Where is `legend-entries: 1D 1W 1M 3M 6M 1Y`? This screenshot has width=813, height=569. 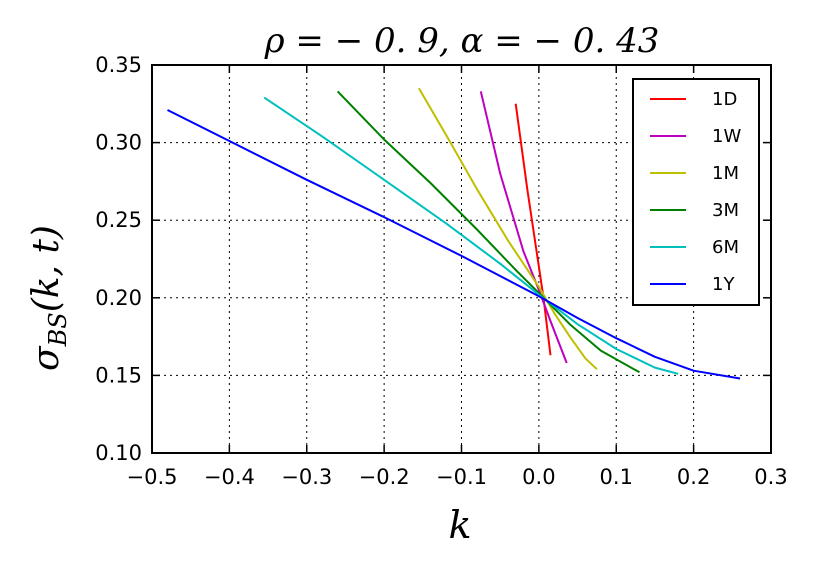 legend-entries: 1D 1W 1M 3M 6M 1Y is located at coordinates (695, 192).